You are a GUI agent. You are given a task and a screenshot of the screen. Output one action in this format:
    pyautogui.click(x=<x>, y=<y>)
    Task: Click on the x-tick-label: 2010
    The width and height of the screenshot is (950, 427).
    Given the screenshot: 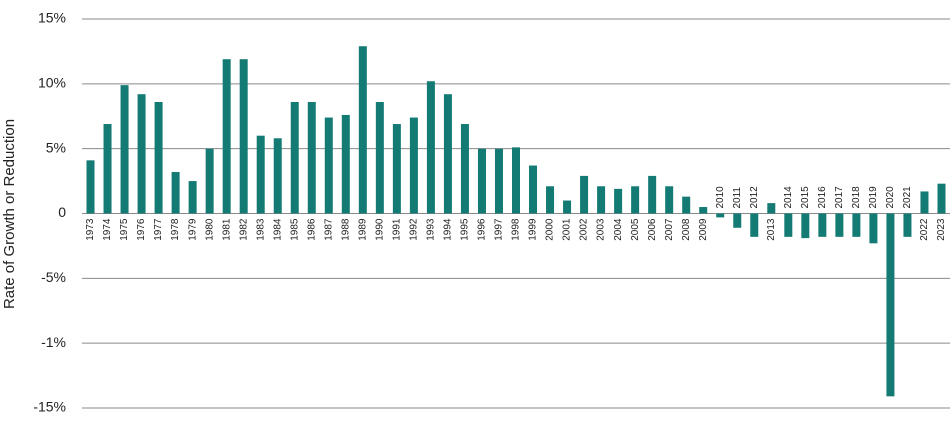 What is the action you would take?
    pyautogui.click(x=720, y=197)
    